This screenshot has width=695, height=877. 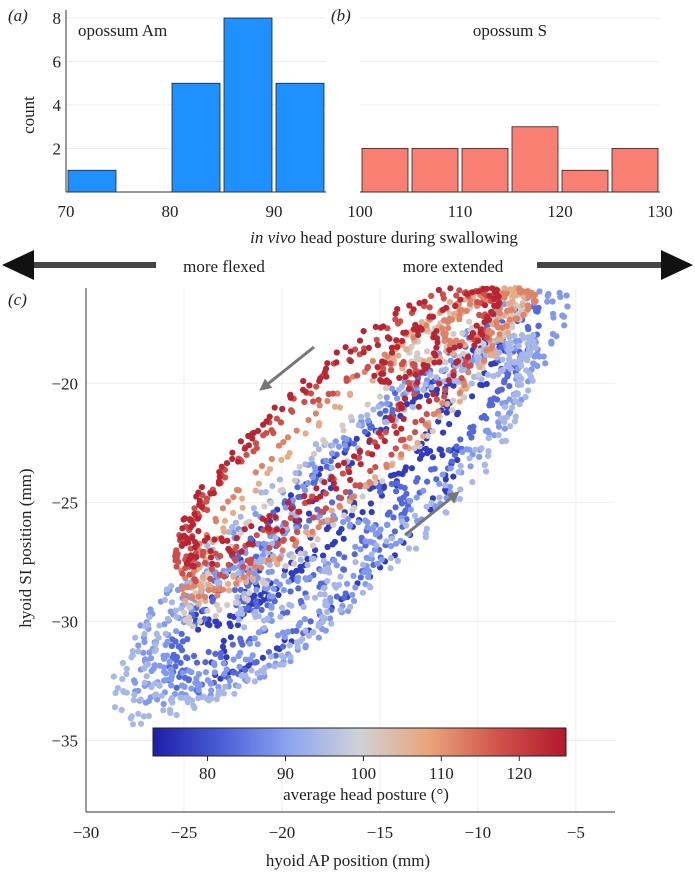 What do you see at coordinates (17, 299) in the screenshot?
I see `panel-c-label: (c)` at bounding box center [17, 299].